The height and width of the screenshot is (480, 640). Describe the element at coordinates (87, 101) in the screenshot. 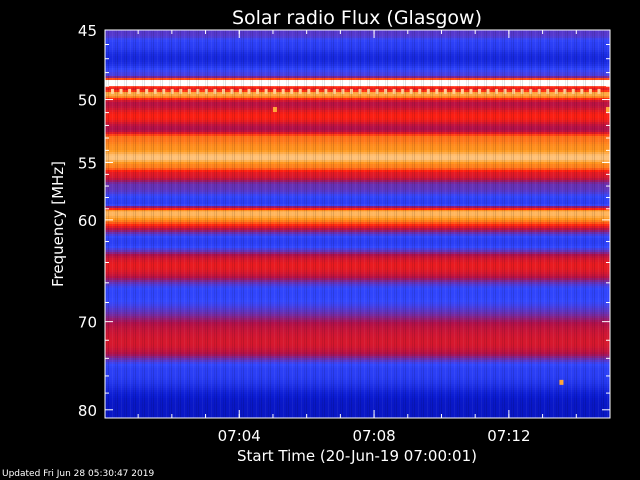

I see `y-tick-label: 50` at that location.